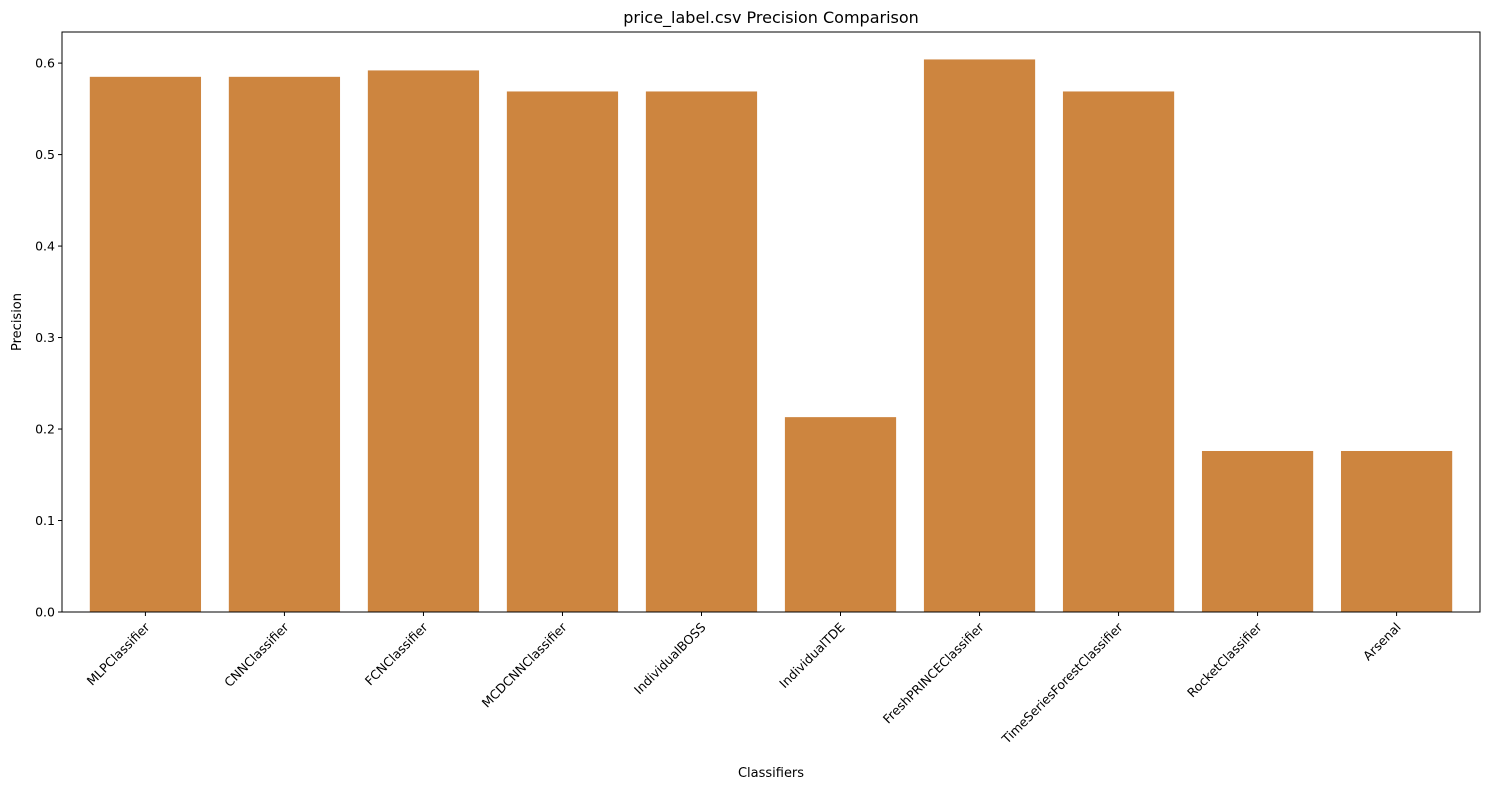 The width and height of the screenshot is (1489, 790). Describe the element at coordinates (701, 351) in the screenshot. I see `bar-IndividualBOSS` at that location.